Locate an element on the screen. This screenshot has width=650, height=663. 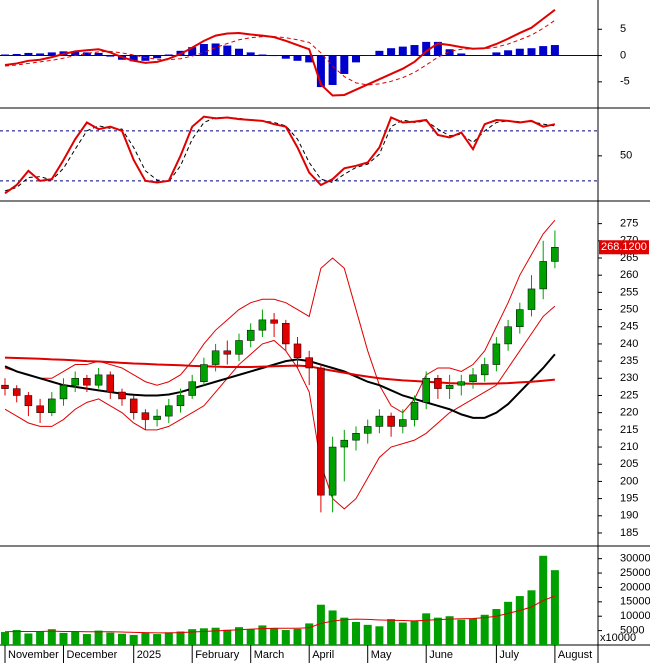
signal-line is located at coordinates (280, 52).